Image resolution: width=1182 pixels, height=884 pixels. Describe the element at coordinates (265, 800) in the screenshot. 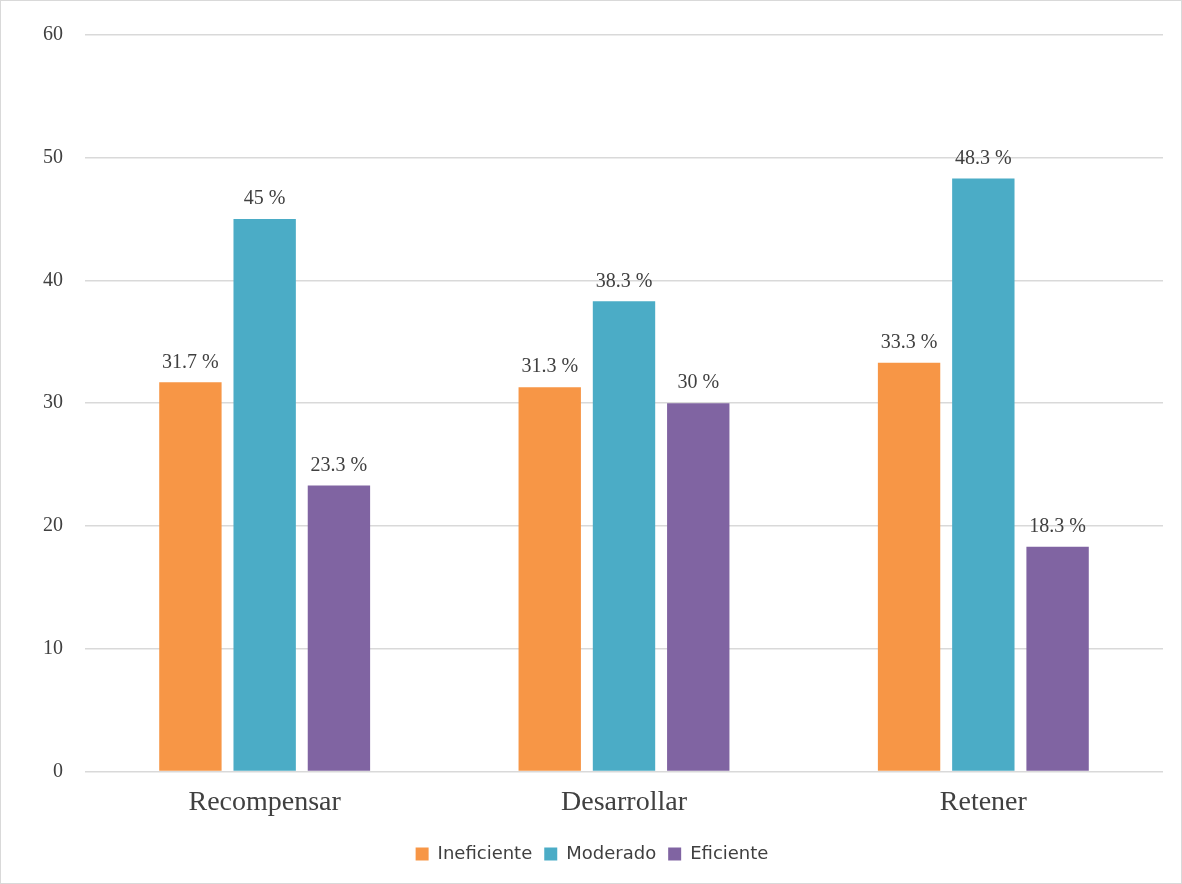

I see `x-tick-label: Recompensar` at that location.